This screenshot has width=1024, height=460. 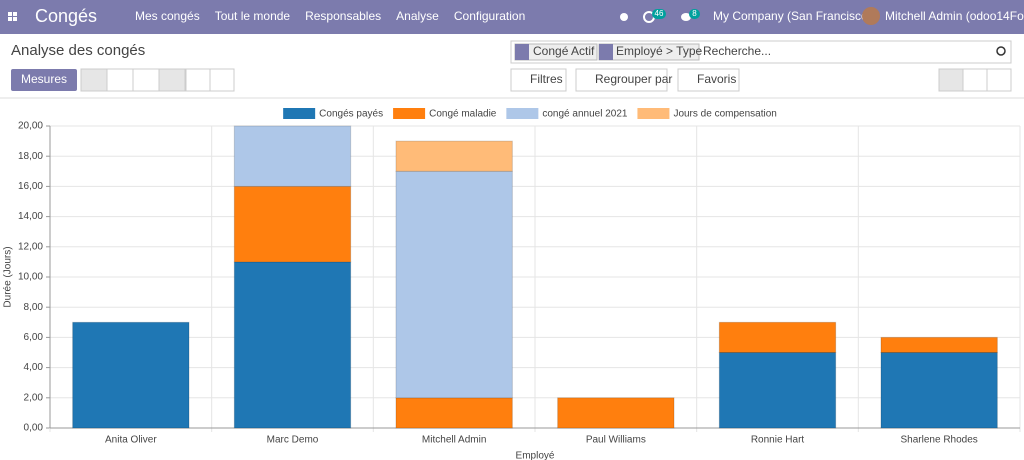 I want to click on legend-label: congé annuel 2021, so click(x=585, y=114).